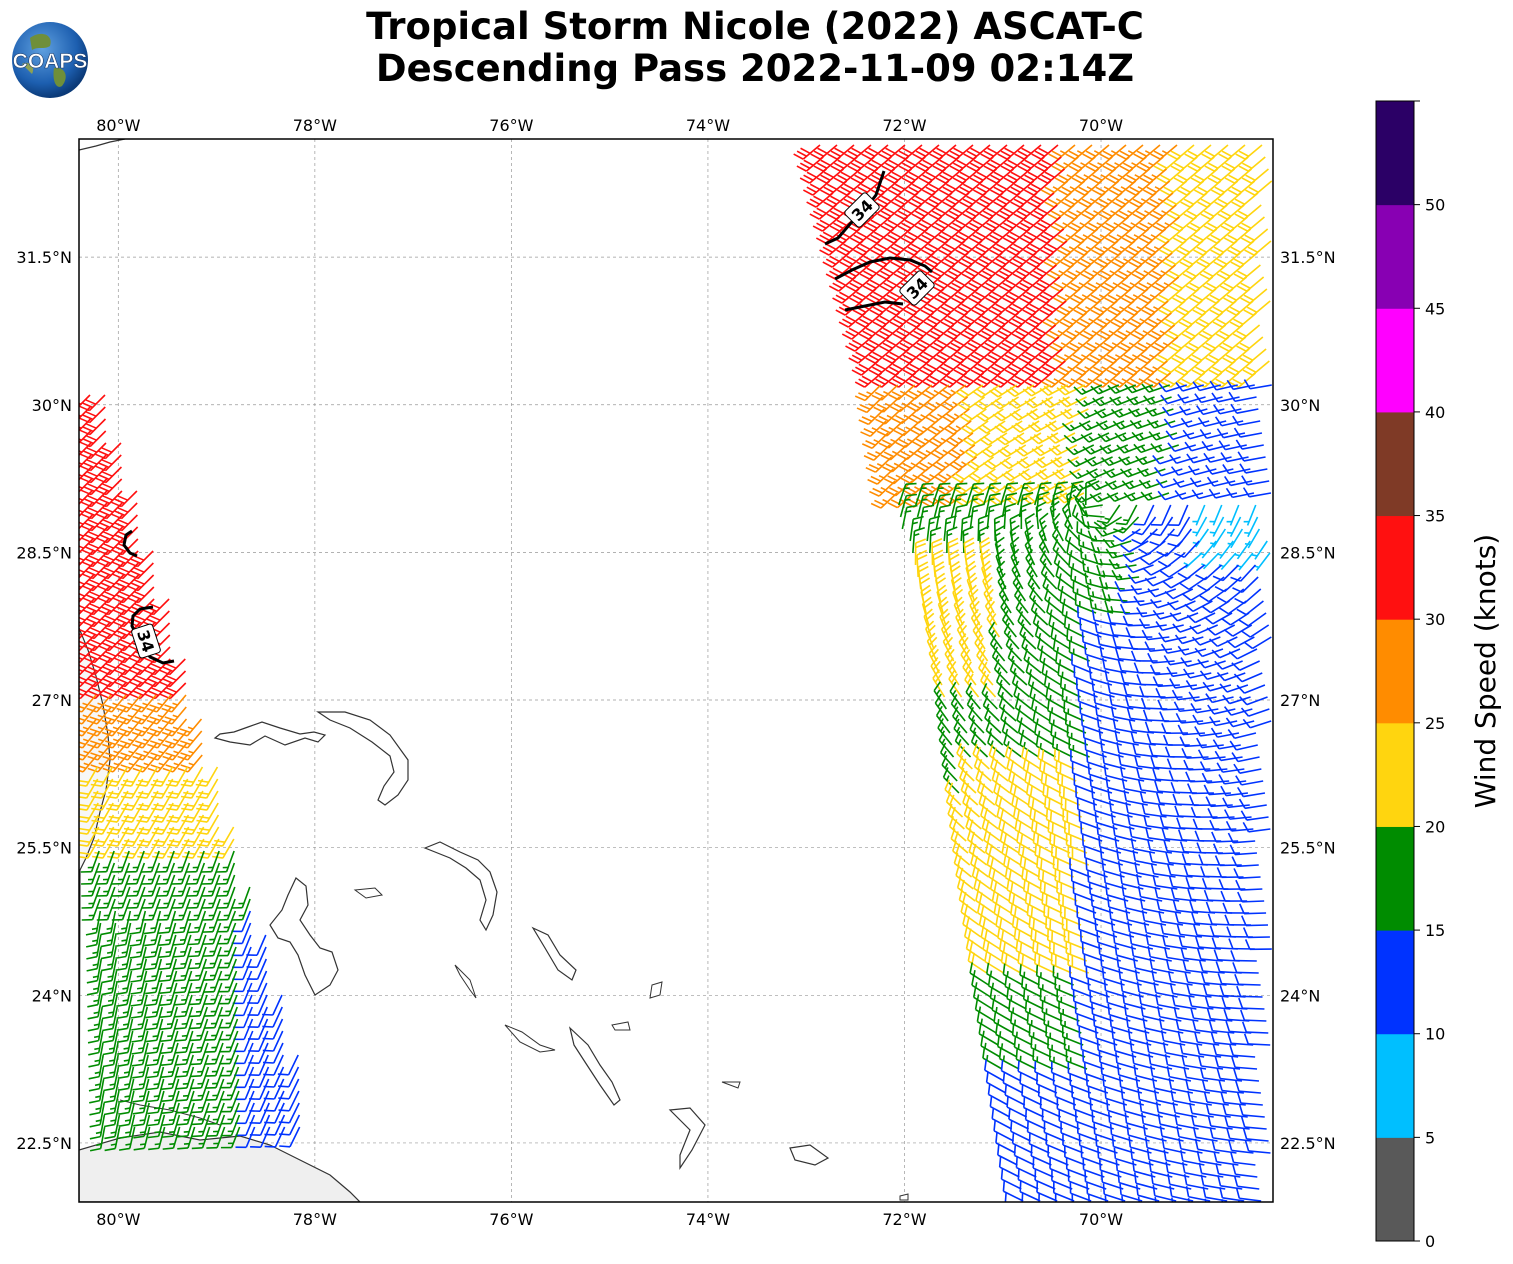 Image resolution: width=1513 pixels, height=1264 pixels. I want to click on mayaguana, so click(731, 1085).